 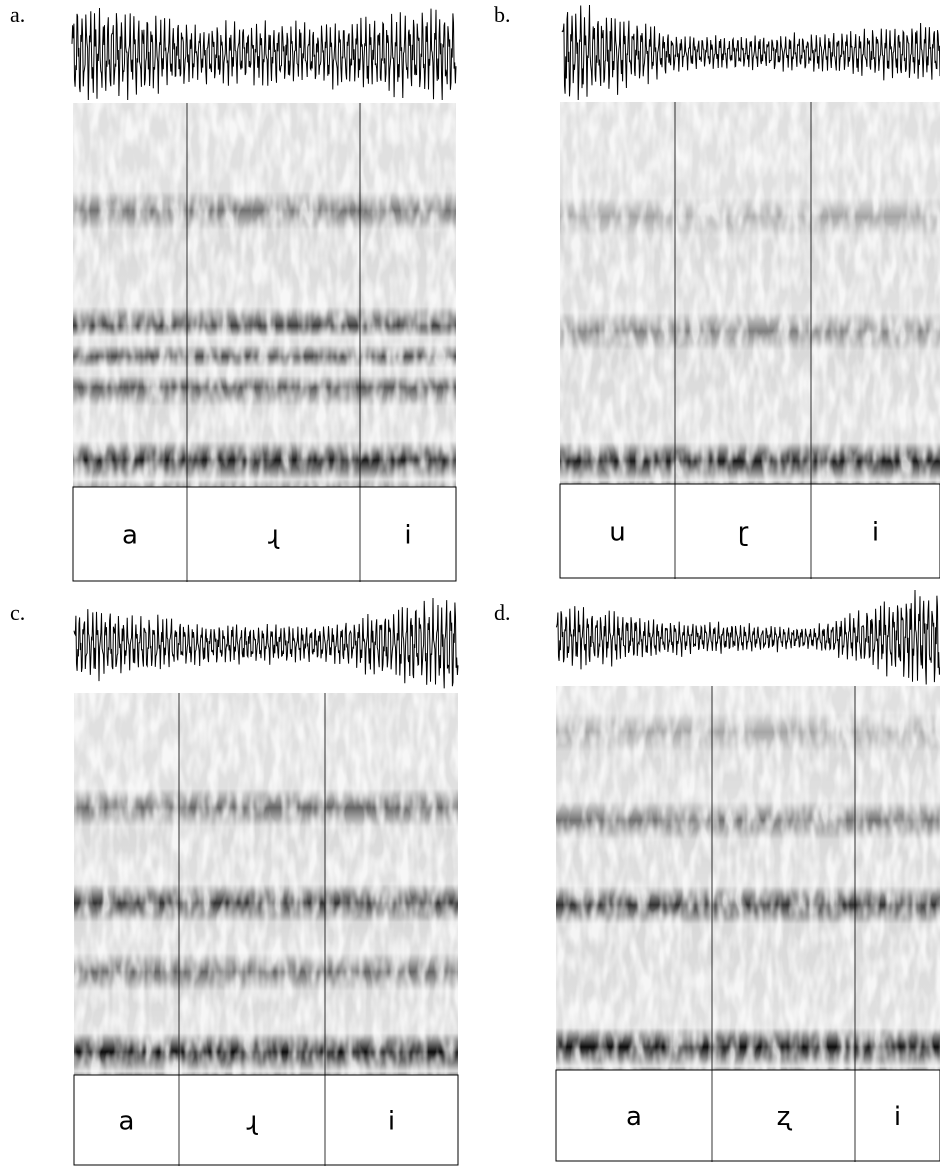 I want to click on panel-label: a., so click(x=17, y=14).